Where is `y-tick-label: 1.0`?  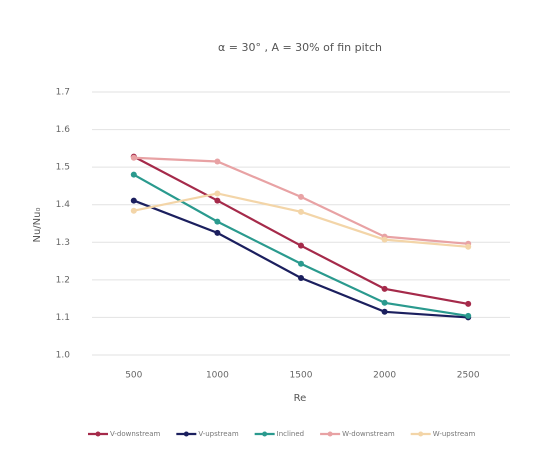 y-tick-label: 1.0 is located at coordinates (63, 356).